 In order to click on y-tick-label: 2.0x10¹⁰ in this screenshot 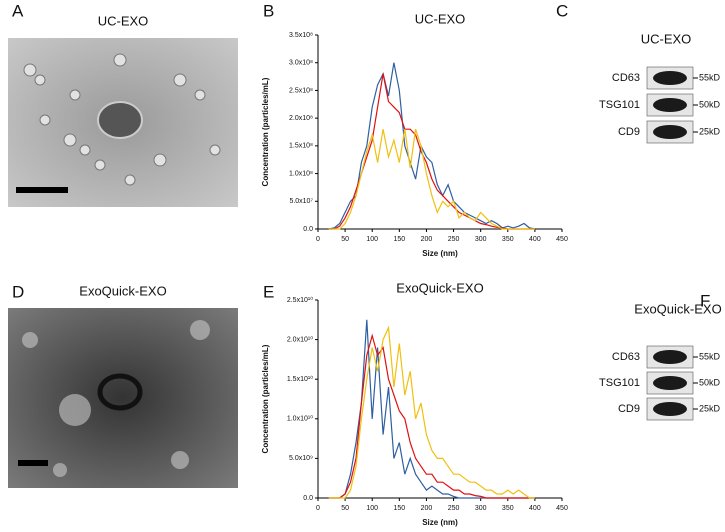, I will do `click(300, 339)`.